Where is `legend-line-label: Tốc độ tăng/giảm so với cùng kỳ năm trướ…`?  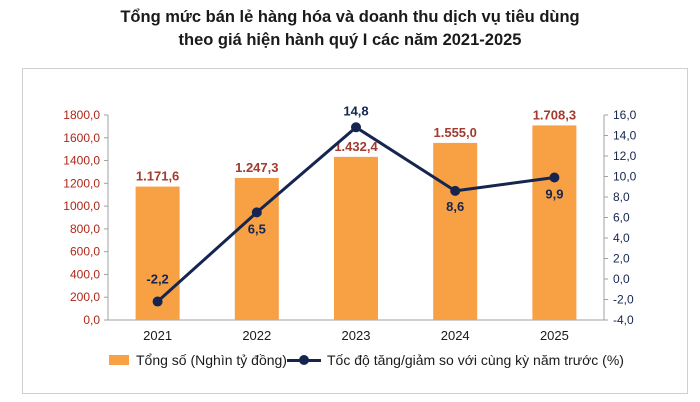
legend-line-label: Tốc độ tăng/giảm so với cùng kỳ năm trướ… is located at coordinates (475, 360).